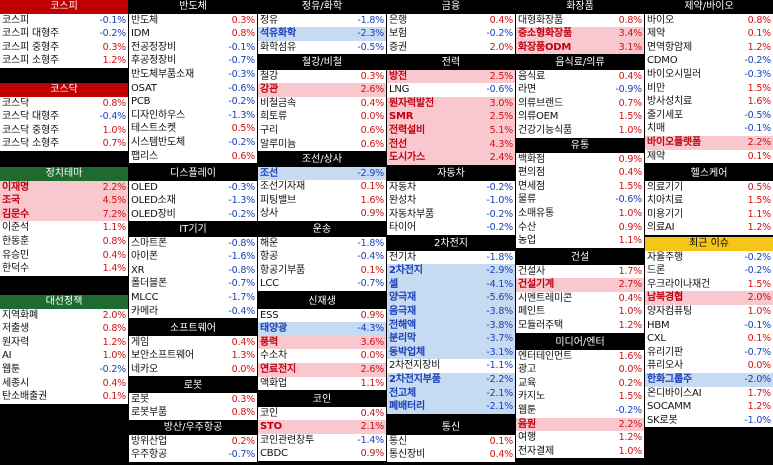 The image size is (773, 465). I want to click on theme-row: 방전 2.5%, so click(451, 76).